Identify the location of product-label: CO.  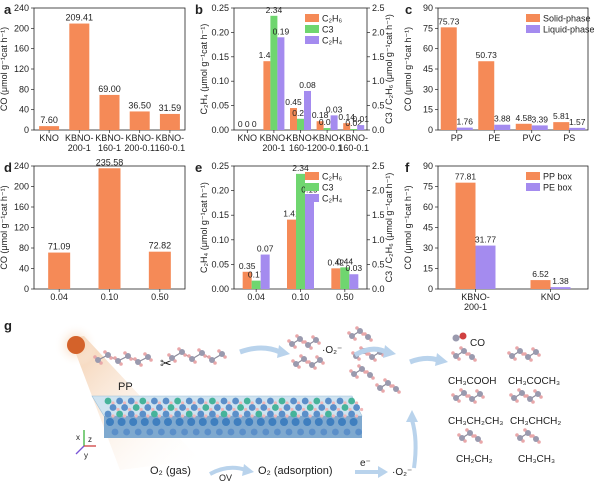
(477, 343).